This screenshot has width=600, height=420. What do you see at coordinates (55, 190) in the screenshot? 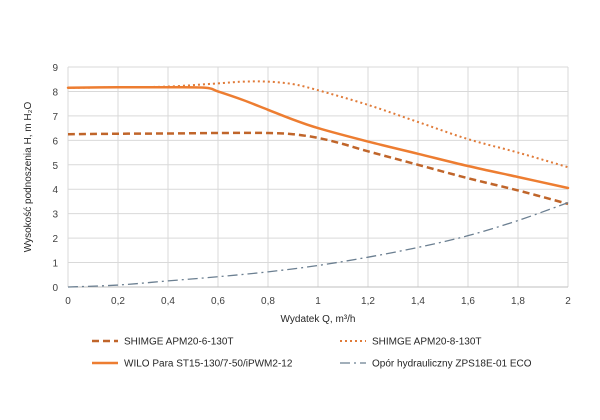
I see `y-tick-label: 4` at bounding box center [55, 190].